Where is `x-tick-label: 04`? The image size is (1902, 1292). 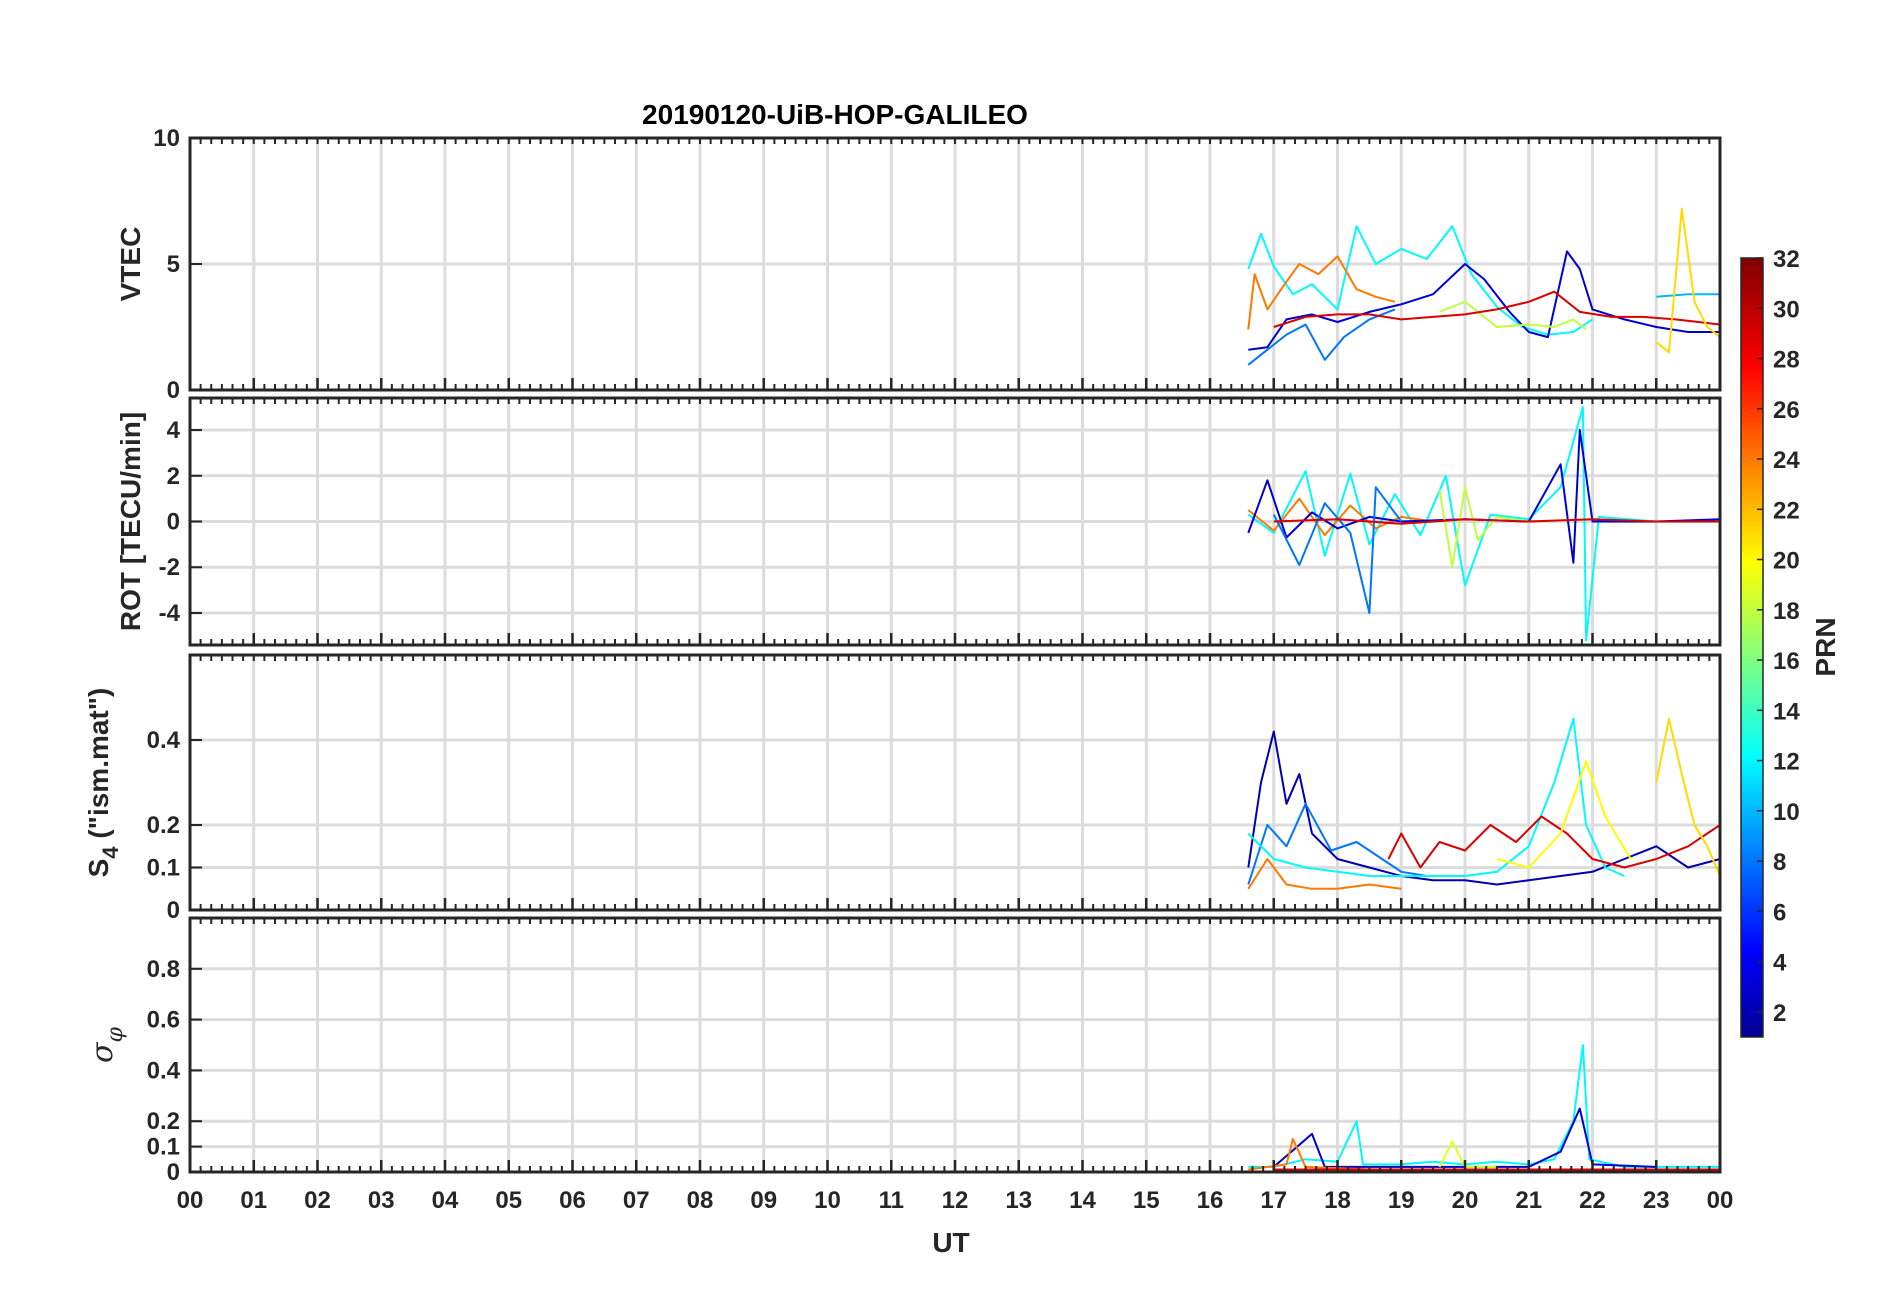
x-tick-label: 04 is located at coordinates (445, 1200).